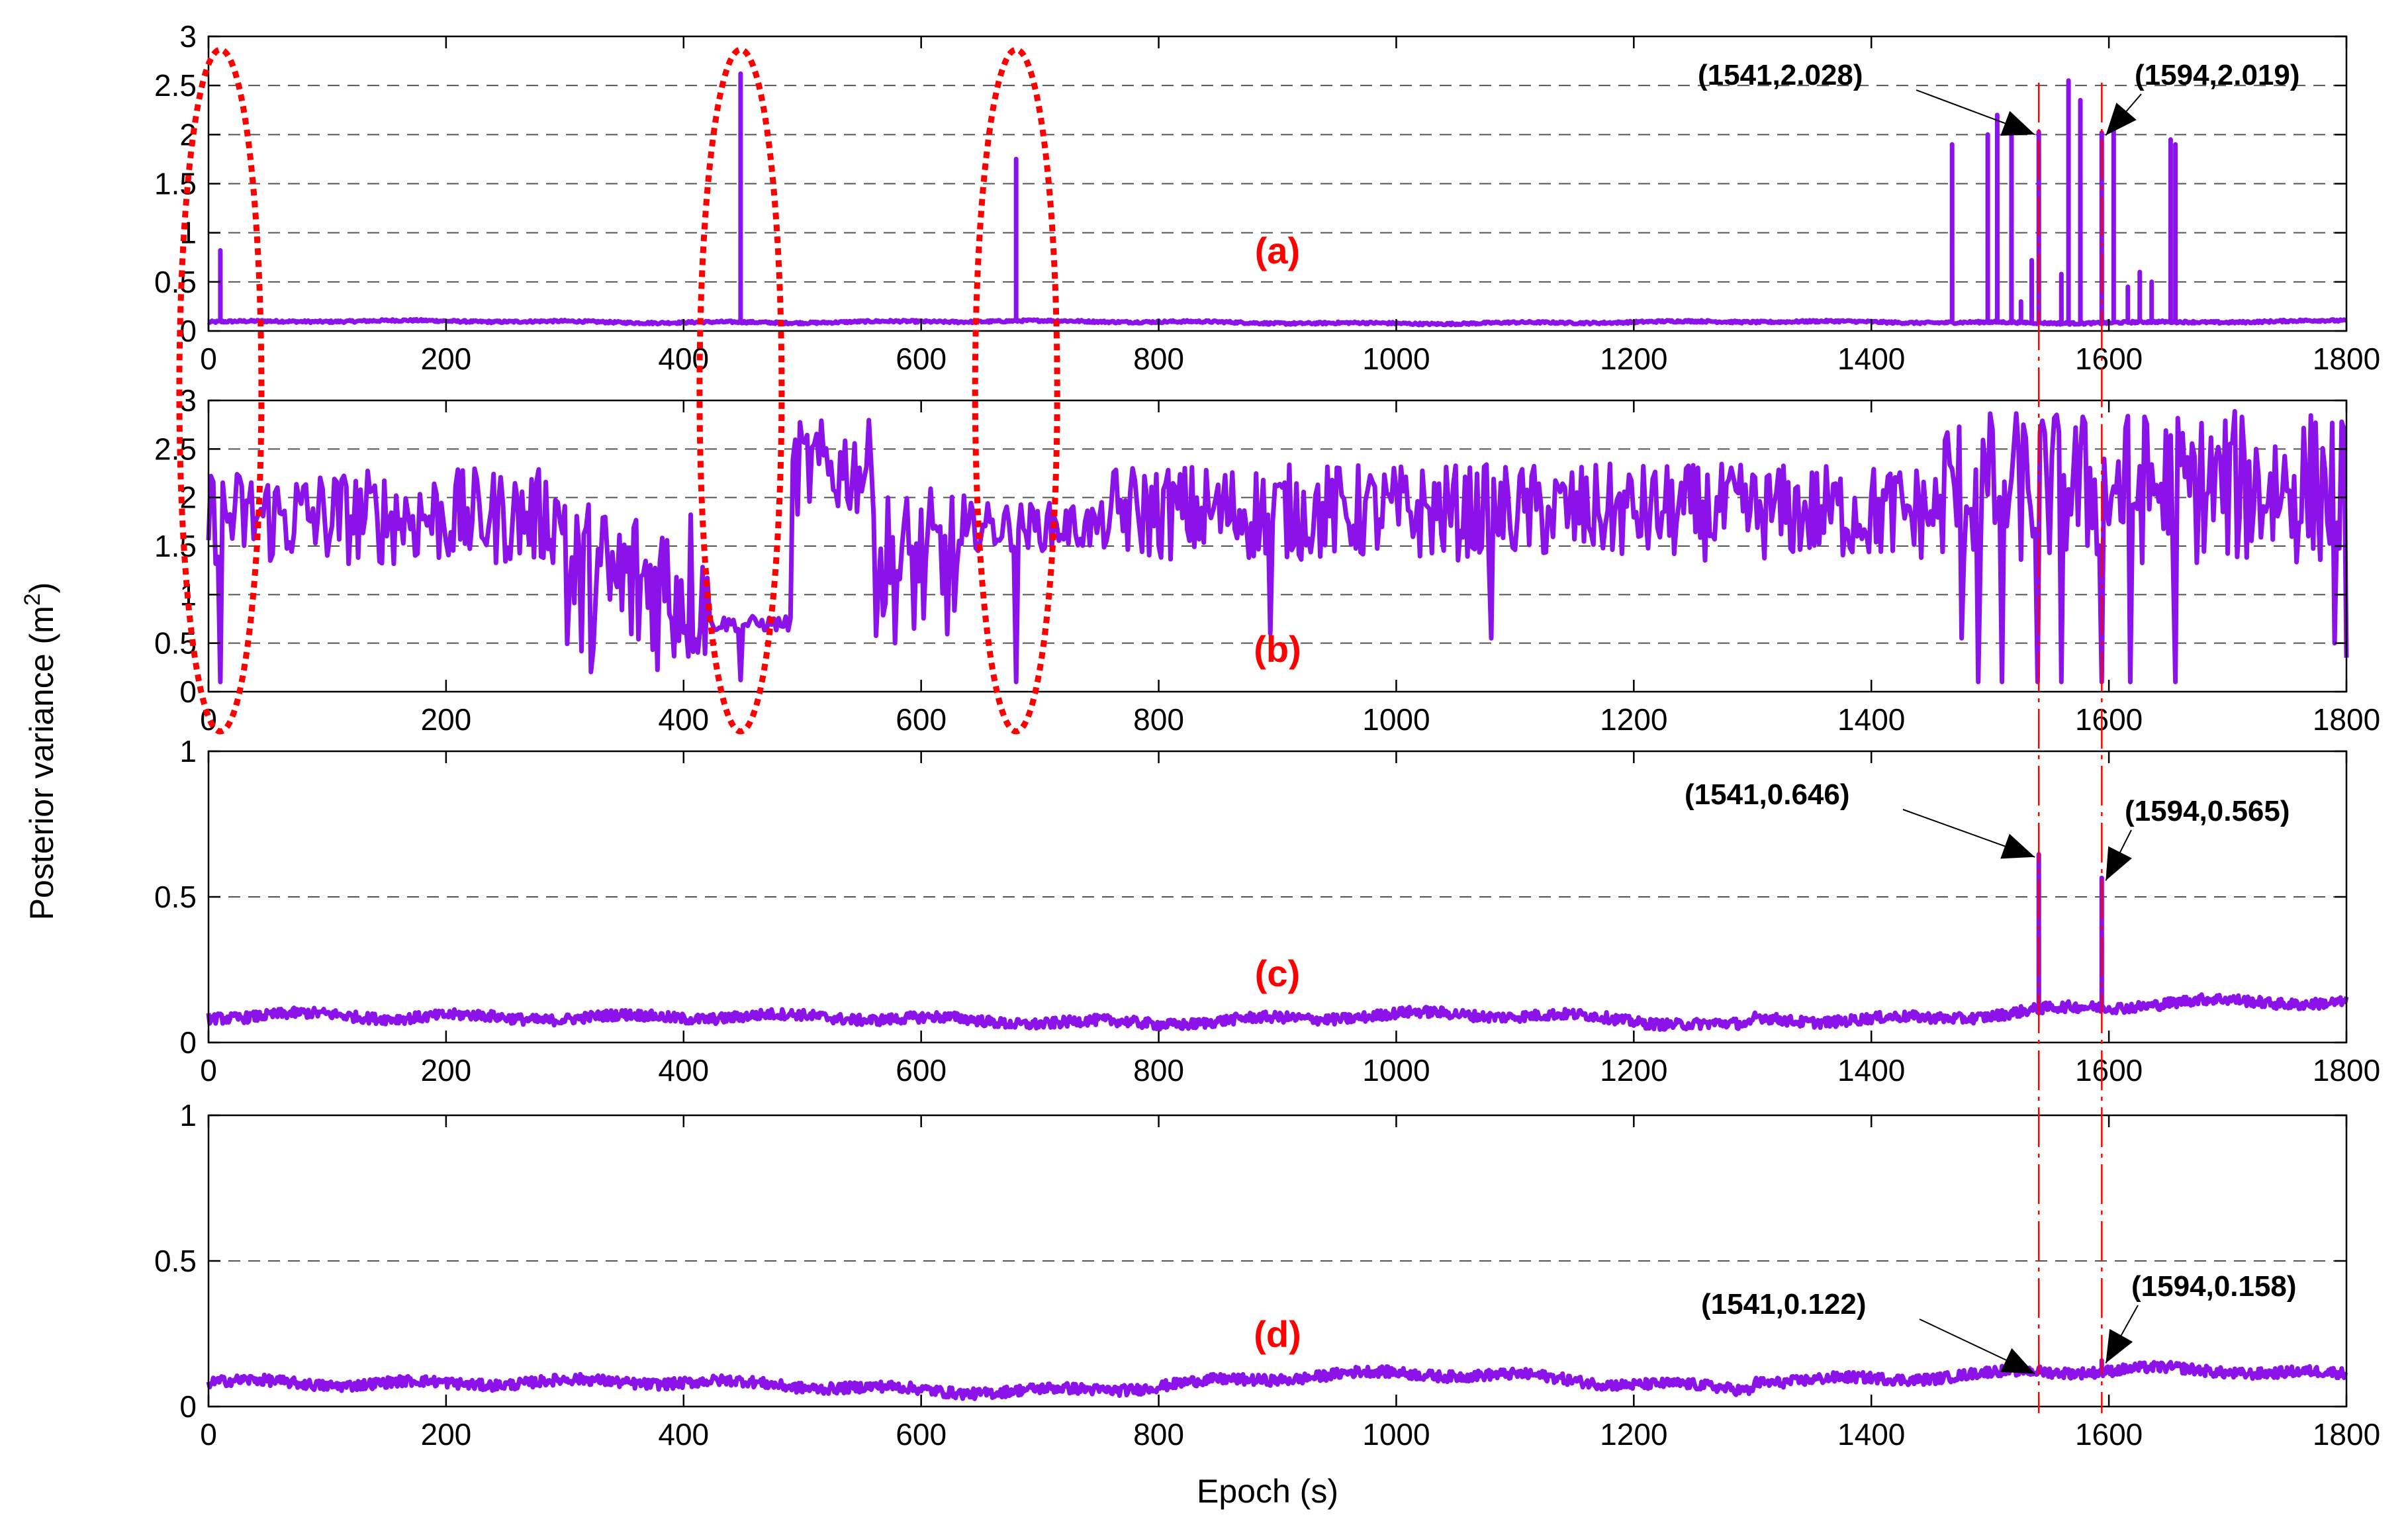 The width and height of the screenshot is (2408, 1527). I want to click on panel-label: (d), so click(1277, 1334).